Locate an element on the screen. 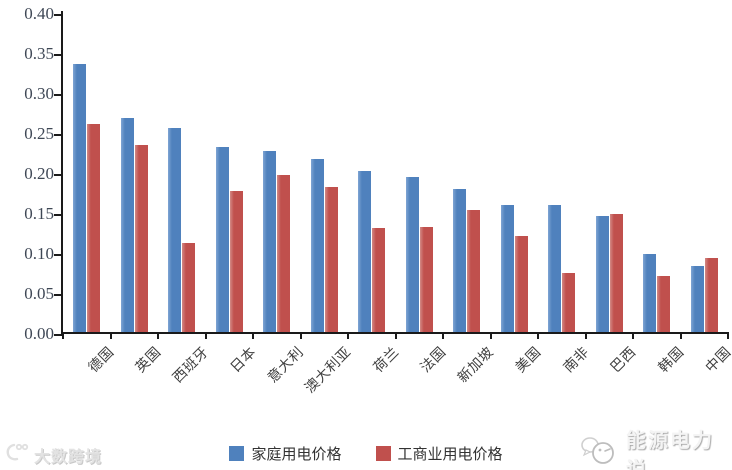 This screenshot has height=470, width=732. x-category-label-日本: 日本 is located at coordinates (242, 359).